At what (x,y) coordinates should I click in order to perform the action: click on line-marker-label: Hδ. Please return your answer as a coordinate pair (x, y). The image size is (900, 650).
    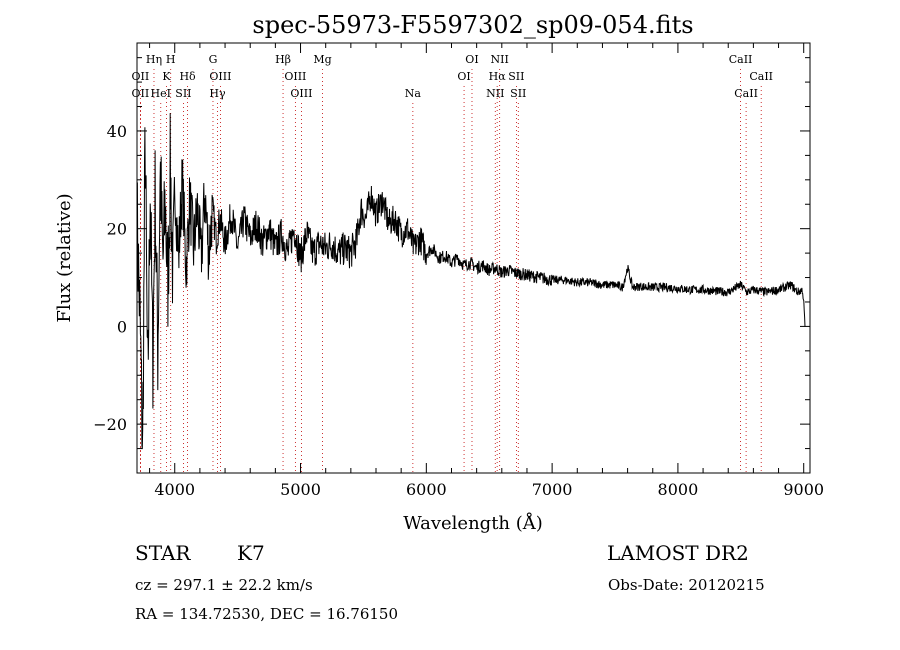
    Looking at the image, I should click on (187, 76).